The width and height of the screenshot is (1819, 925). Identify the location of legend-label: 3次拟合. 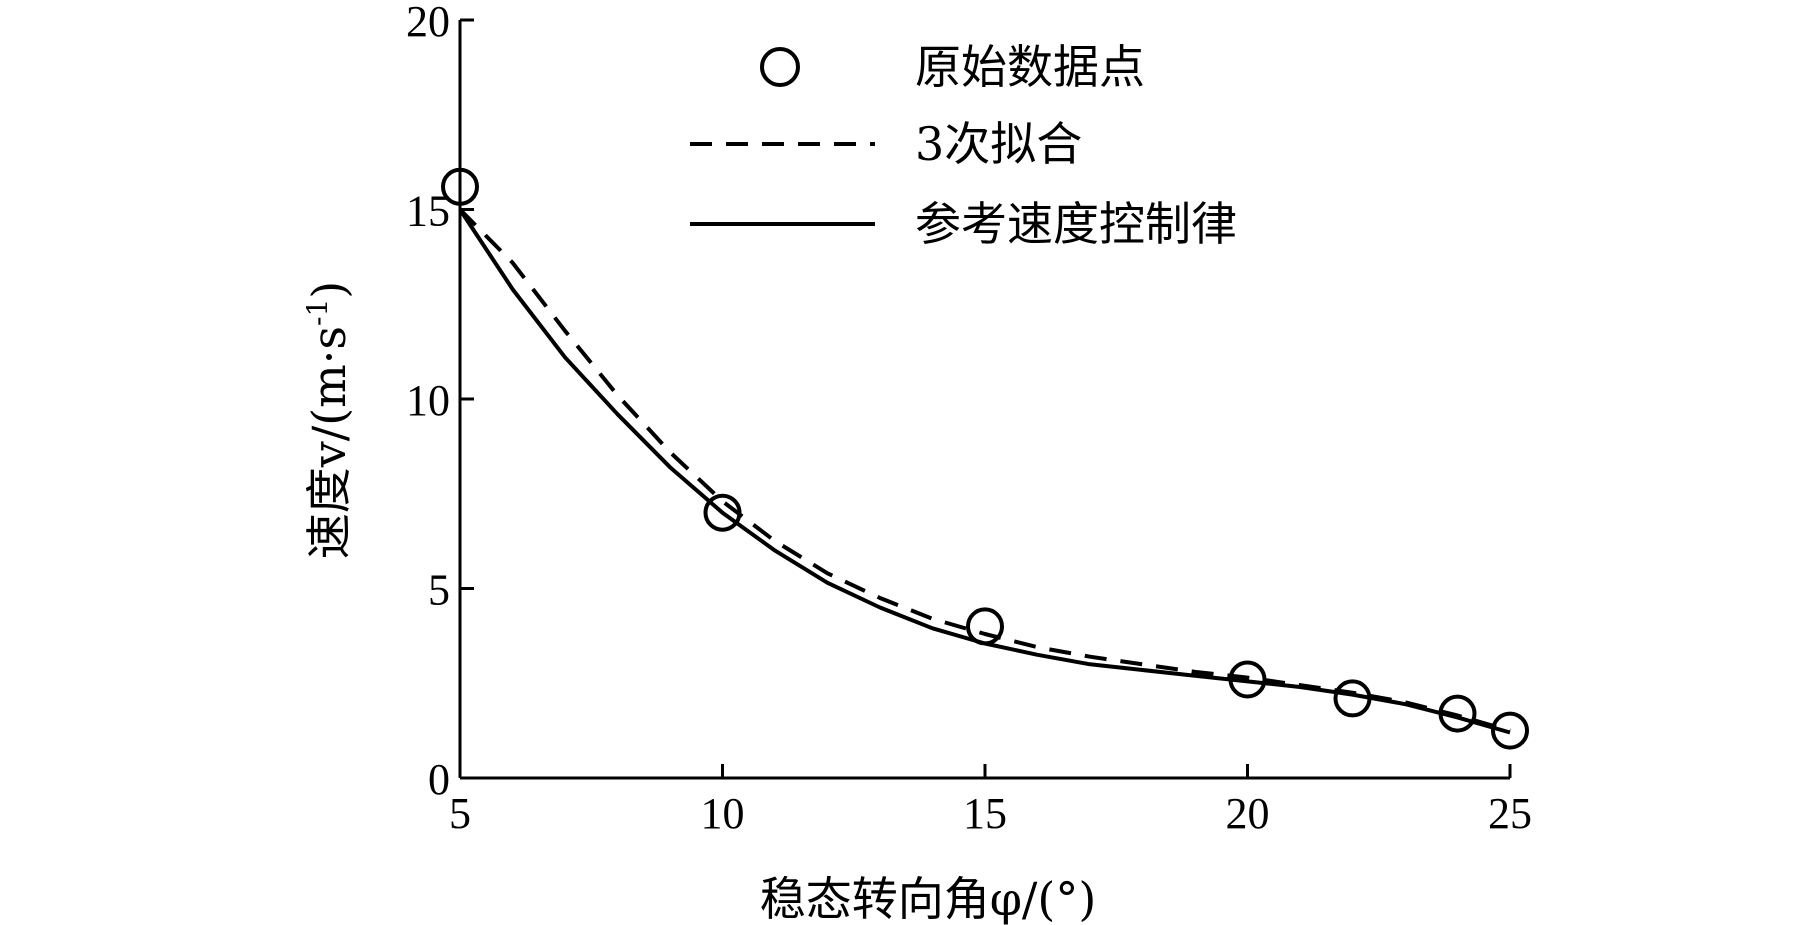
(998, 144).